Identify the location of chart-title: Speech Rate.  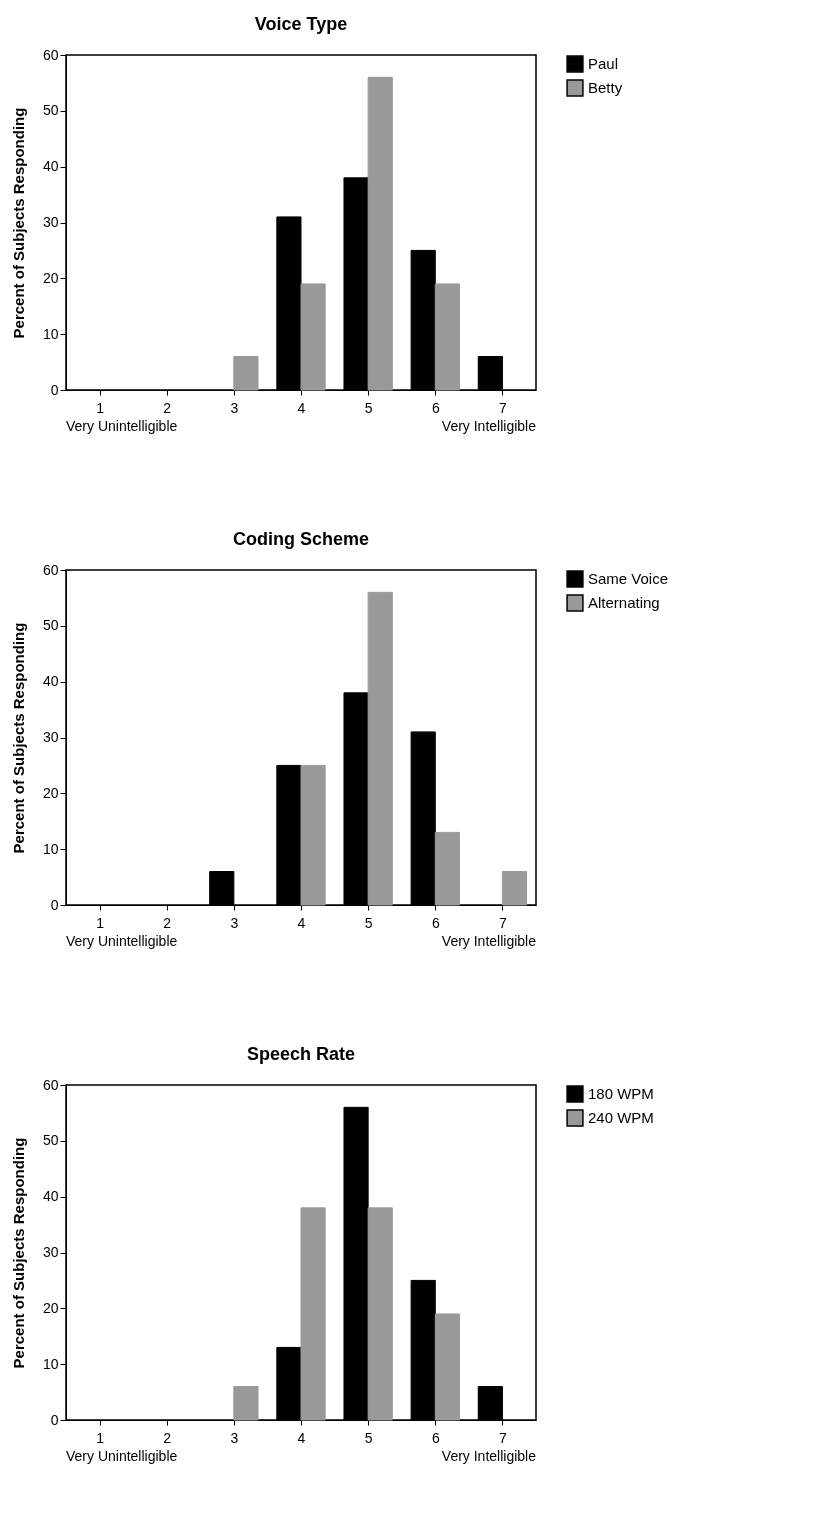
(301, 1054).